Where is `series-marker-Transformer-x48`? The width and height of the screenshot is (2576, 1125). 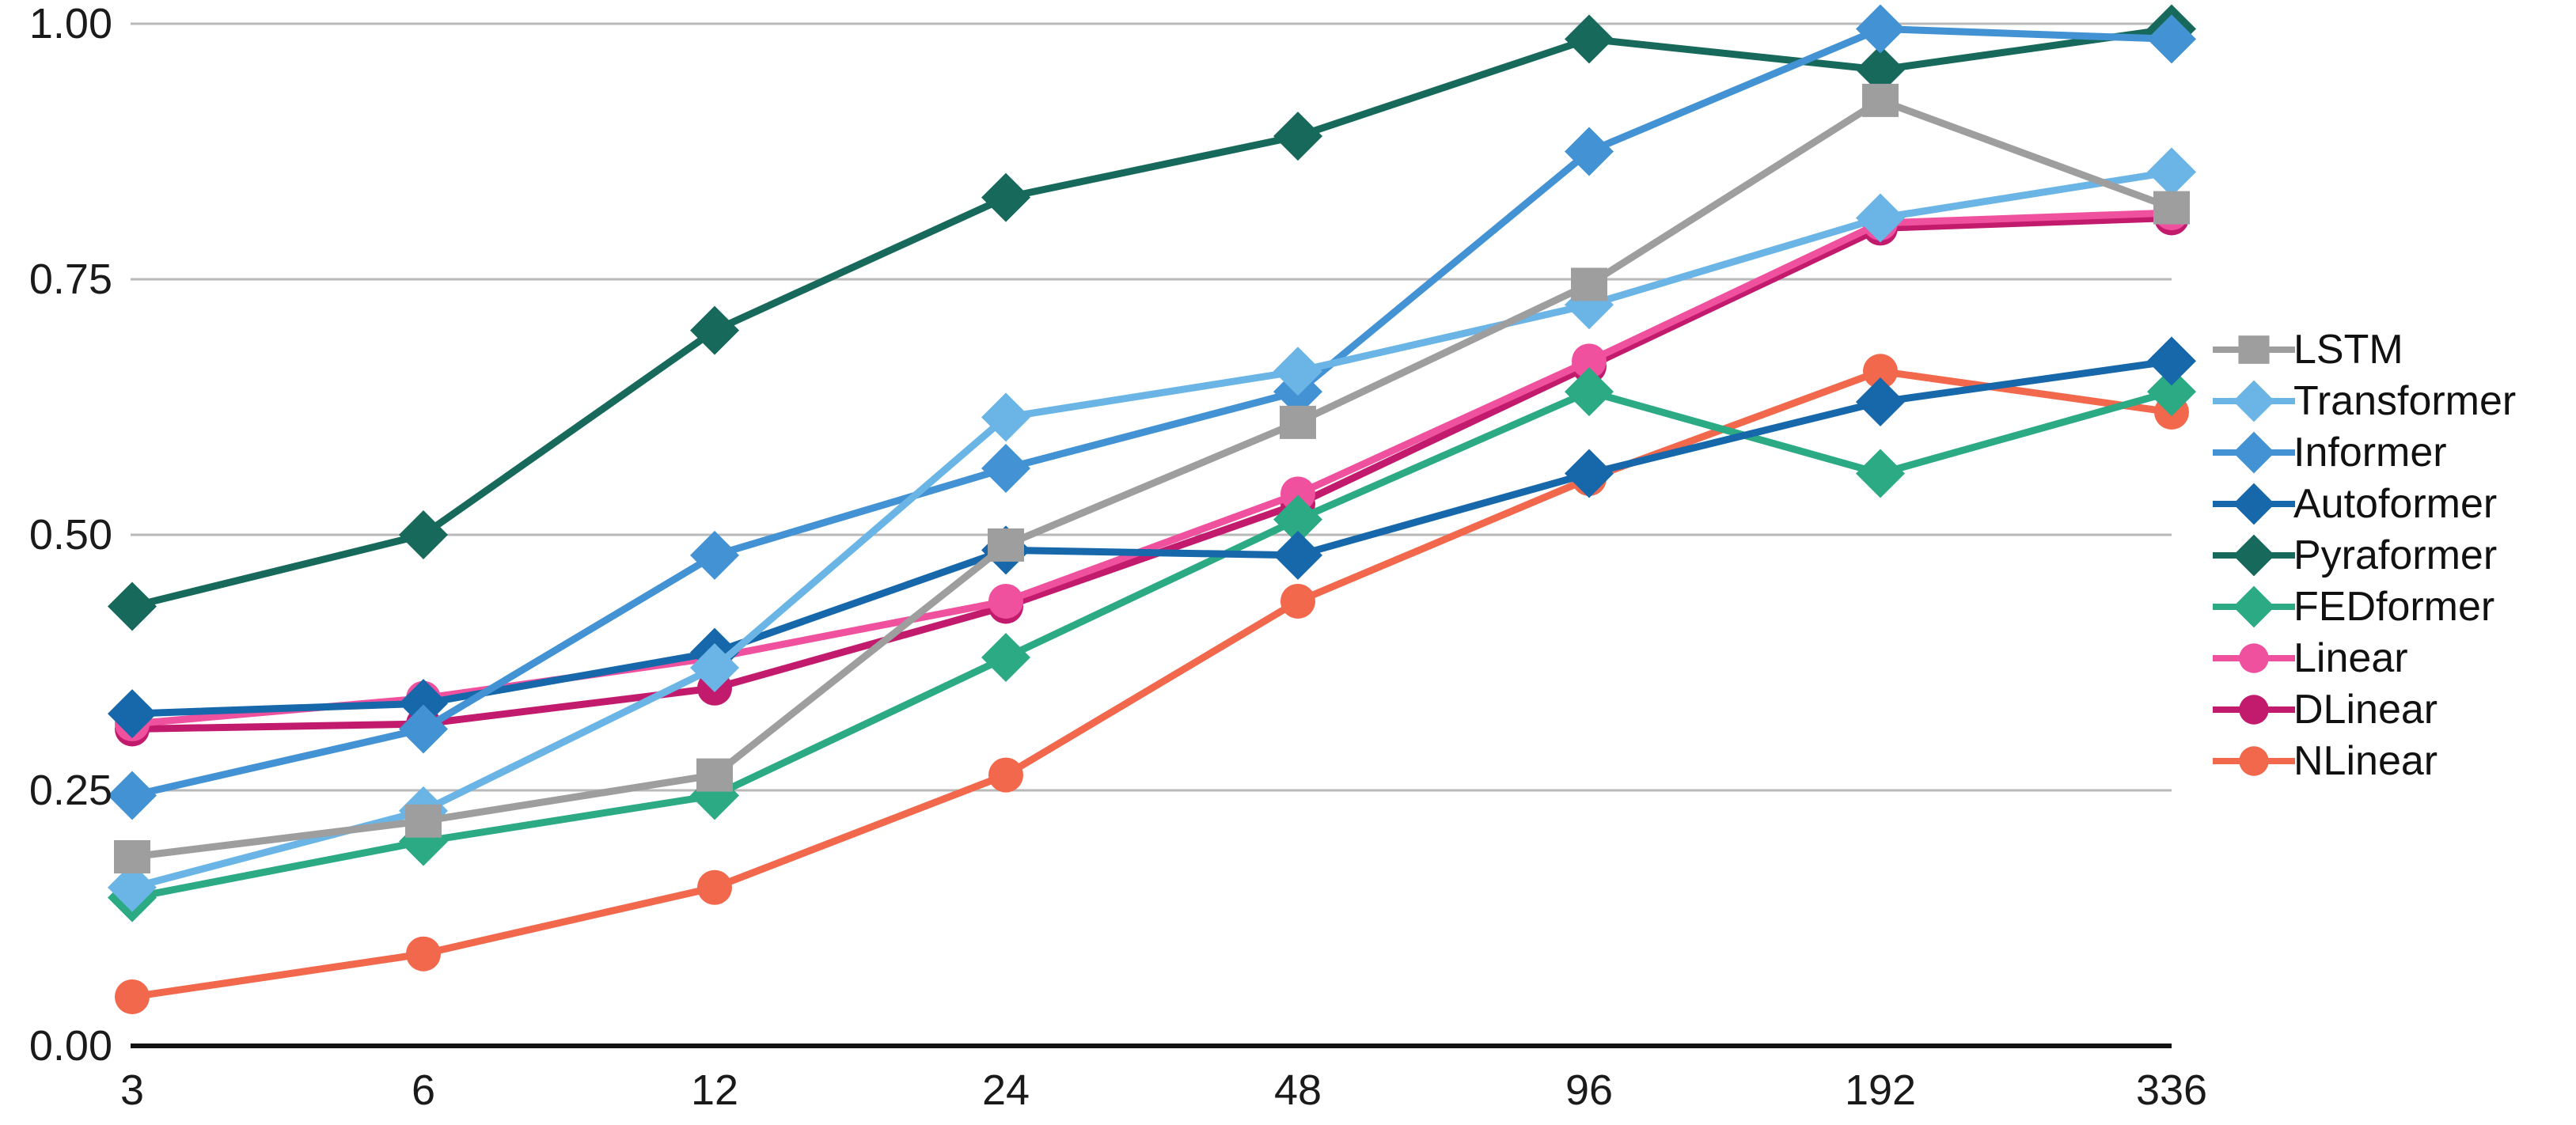
series-marker-Transformer-x48 is located at coordinates (1297, 371).